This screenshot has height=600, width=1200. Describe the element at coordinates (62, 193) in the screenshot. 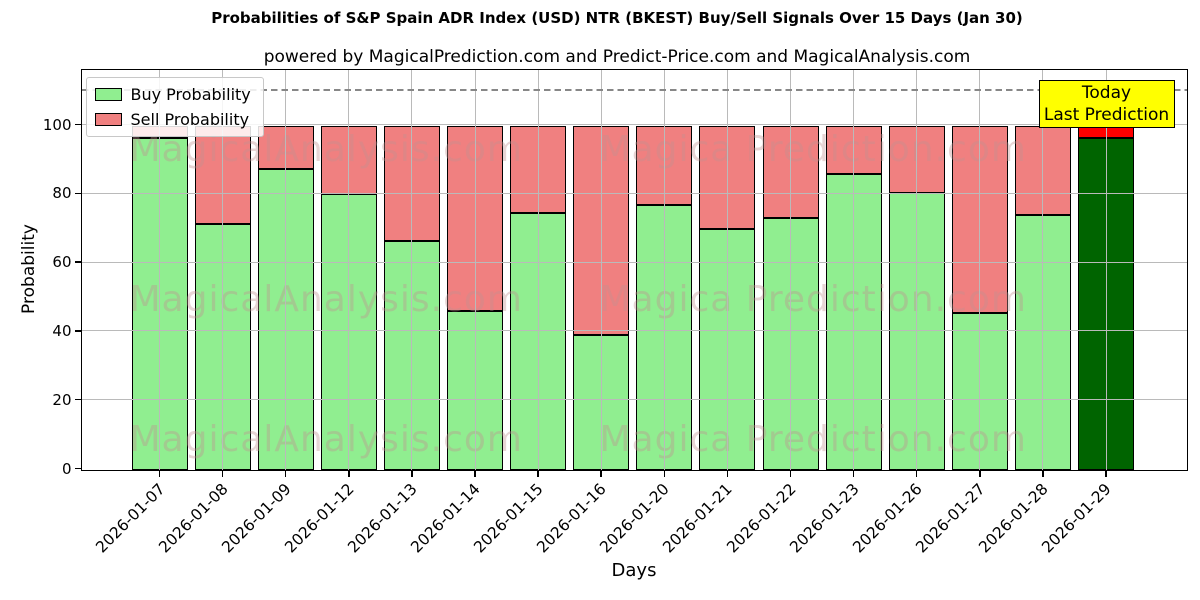

I see `y-tick-label: 80` at that location.